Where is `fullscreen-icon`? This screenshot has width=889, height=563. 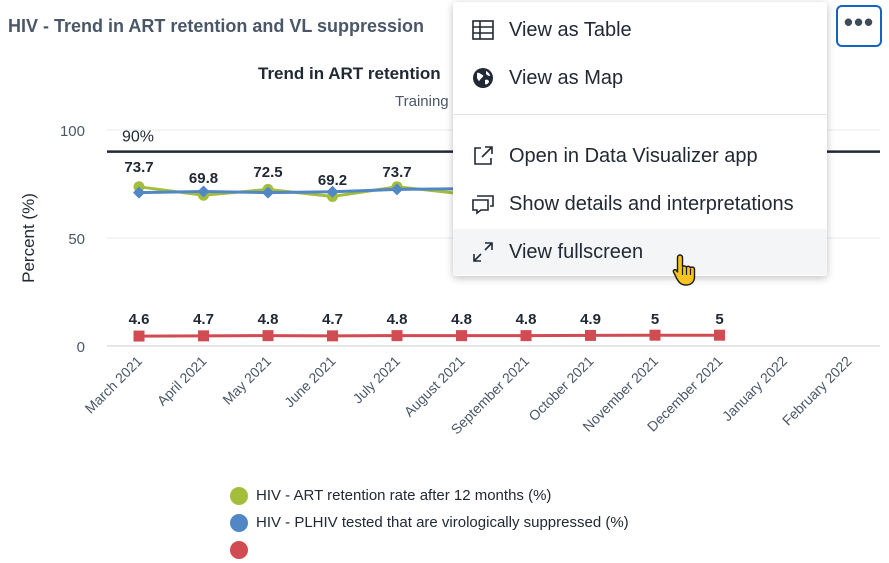 fullscreen-icon is located at coordinates (483, 252).